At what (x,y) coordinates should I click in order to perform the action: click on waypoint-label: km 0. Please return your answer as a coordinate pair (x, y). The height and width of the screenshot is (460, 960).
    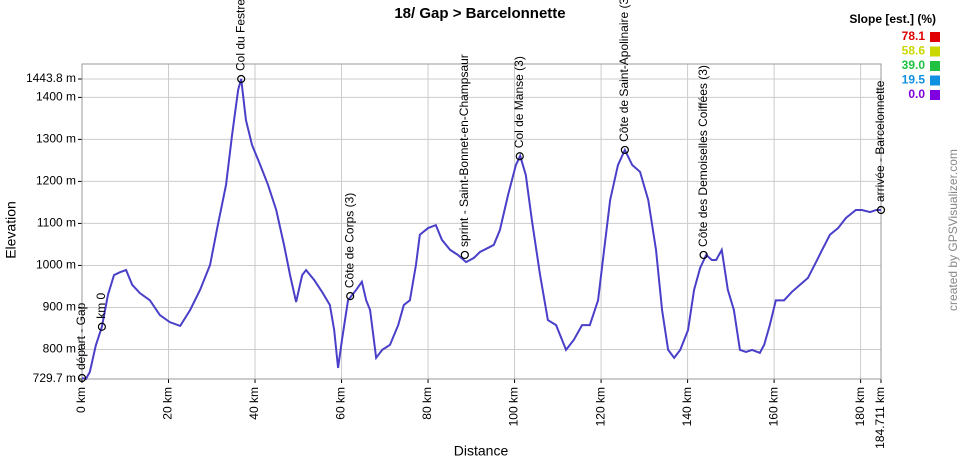
    Looking at the image, I should click on (101, 305).